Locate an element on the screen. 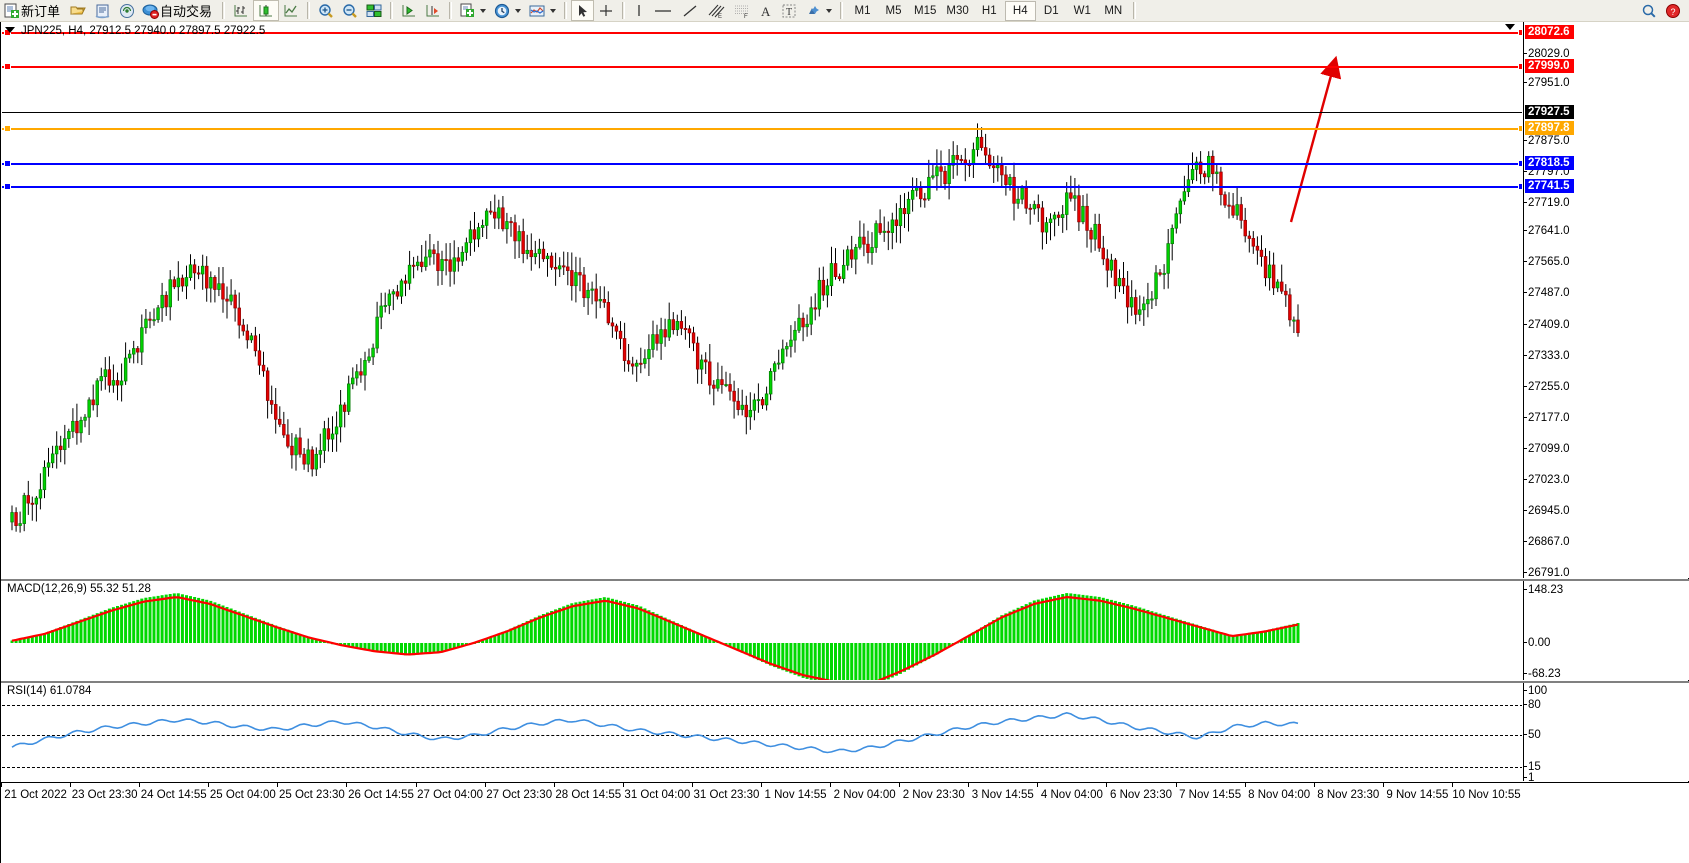  price-tick: 27487.0 is located at coordinates (1547, 293).